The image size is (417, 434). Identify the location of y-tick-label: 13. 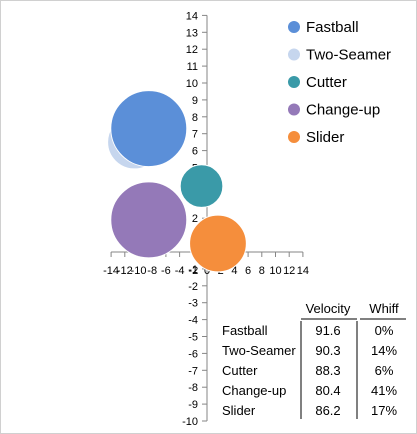
(192, 33).